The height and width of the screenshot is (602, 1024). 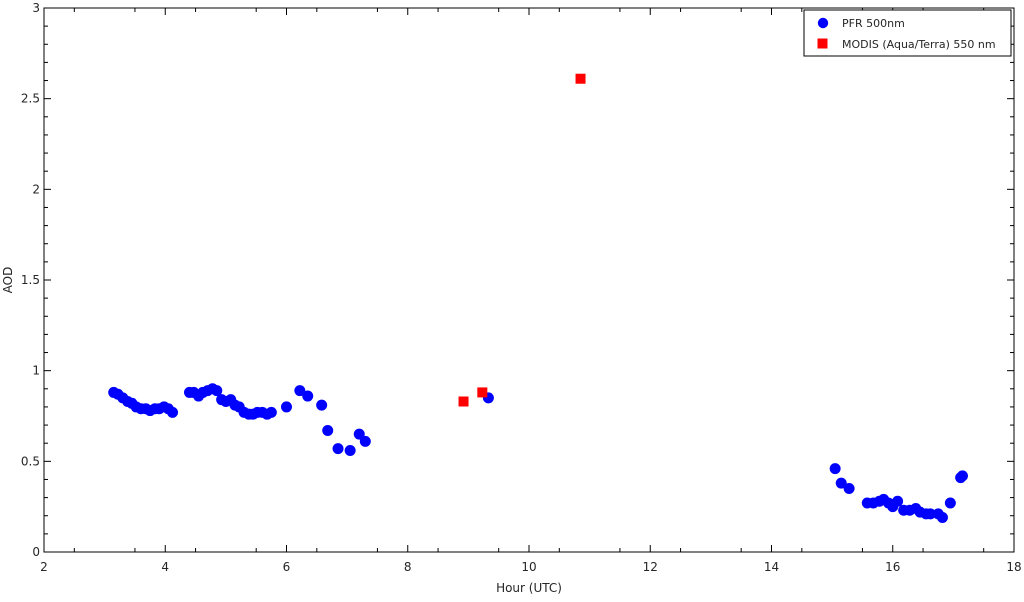 What do you see at coordinates (36, 8) in the screenshot?
I see `y-tick-label: 3` at bounding box center [36, 8].